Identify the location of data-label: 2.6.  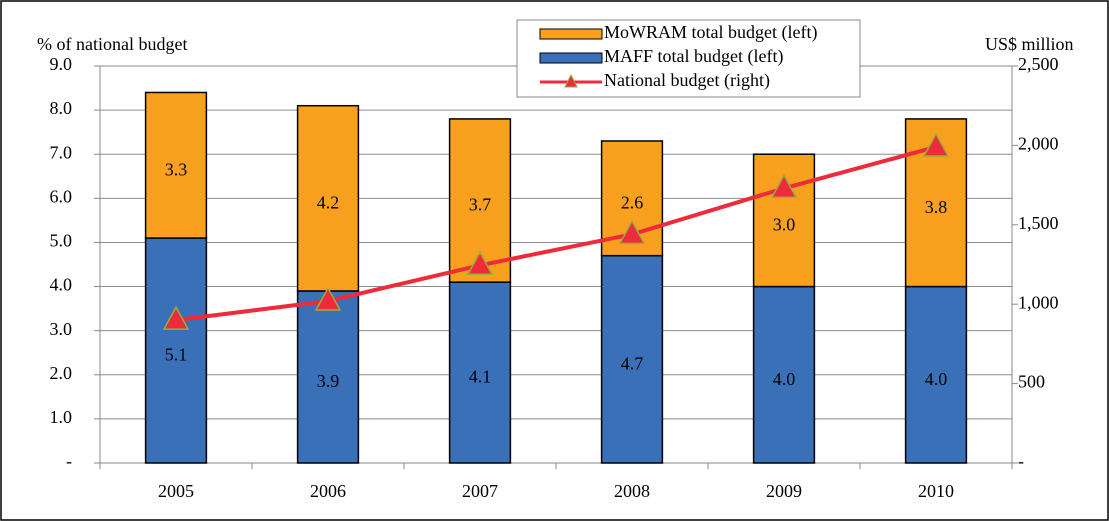
(632, 202).